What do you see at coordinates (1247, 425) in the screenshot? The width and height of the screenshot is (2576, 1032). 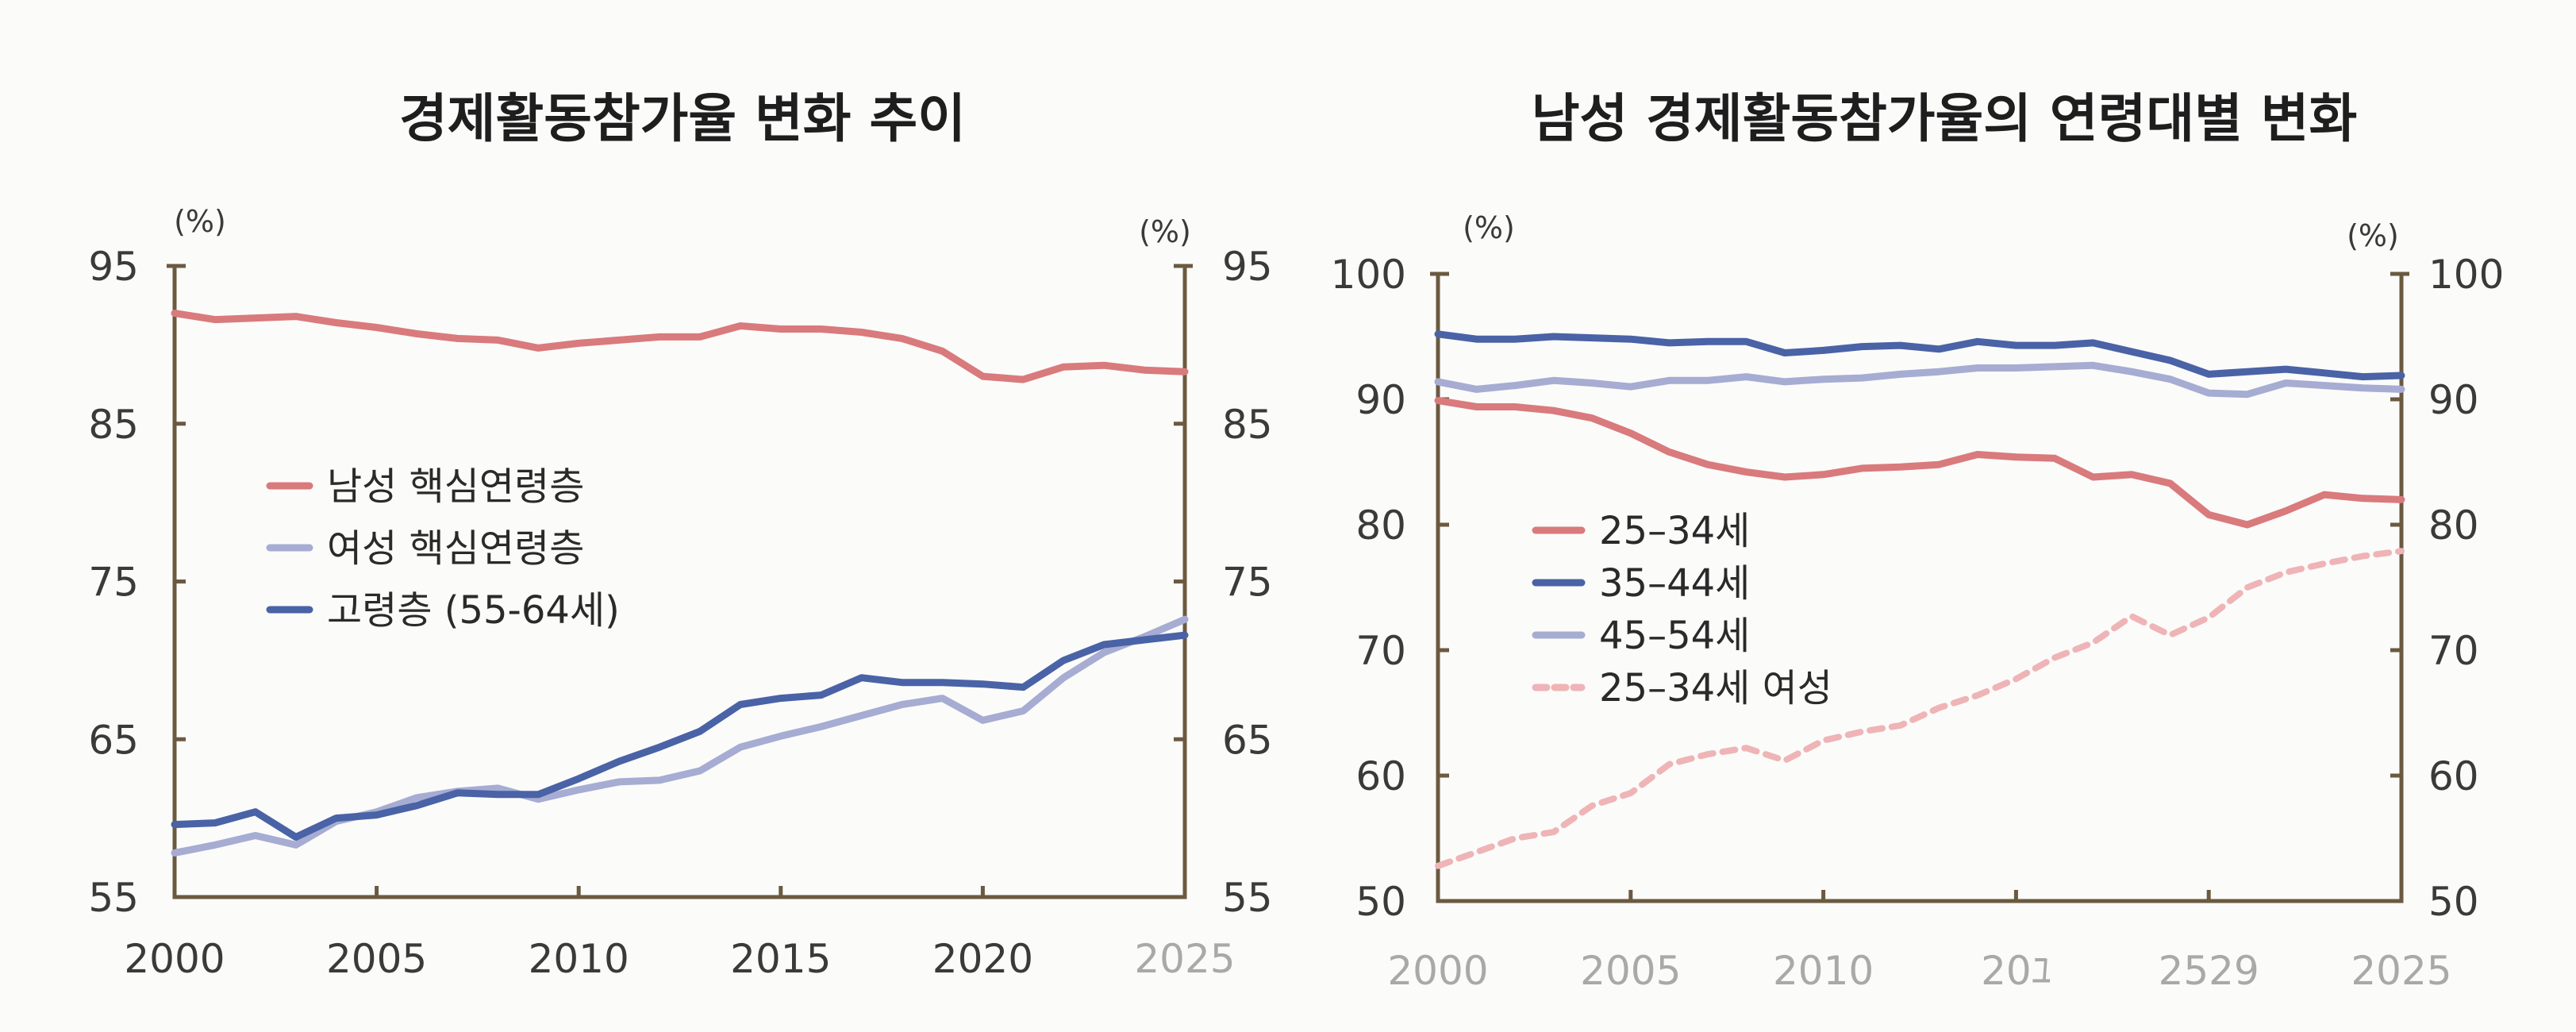 I see `y-tick-label-right: 85` at bounding box center [1247, 425].